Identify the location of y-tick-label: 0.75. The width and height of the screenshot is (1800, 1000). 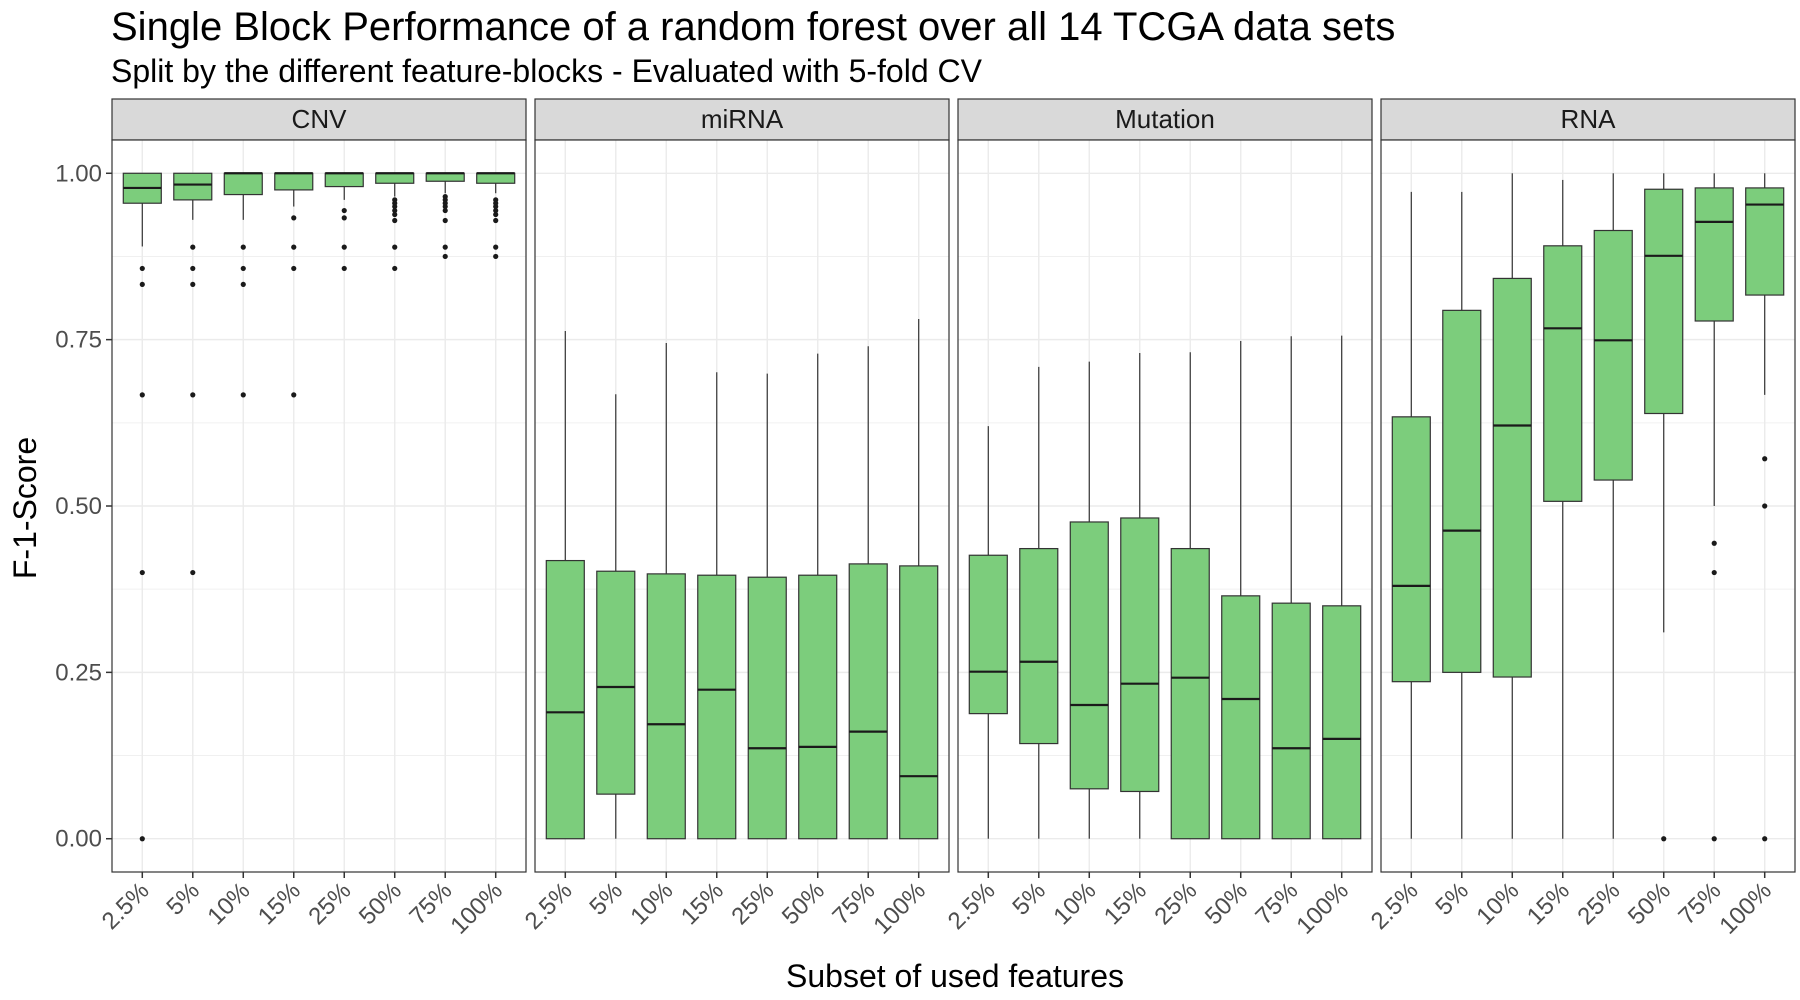
(78, 340).